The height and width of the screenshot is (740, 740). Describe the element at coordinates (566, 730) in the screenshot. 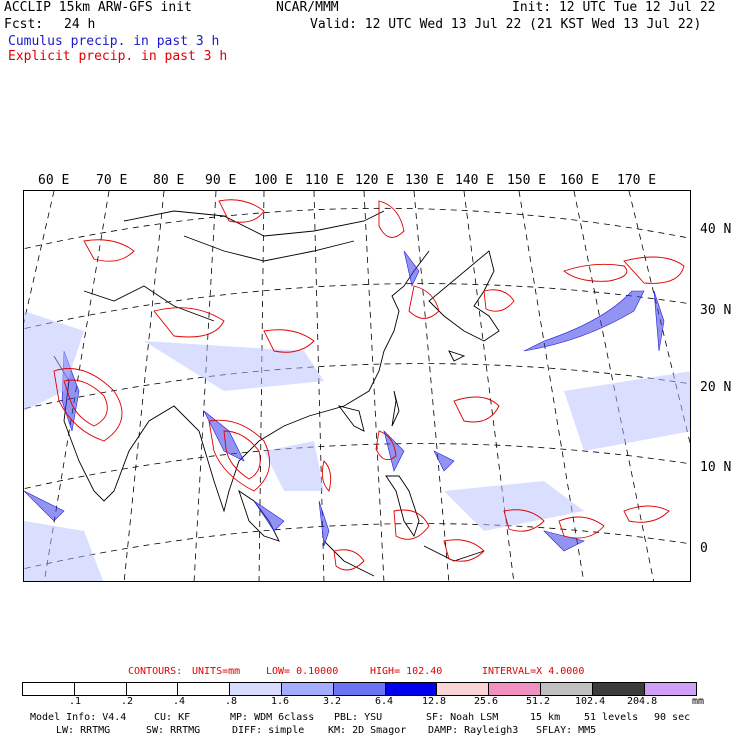

I see `model-info: SFLAY: MM5` at that location.